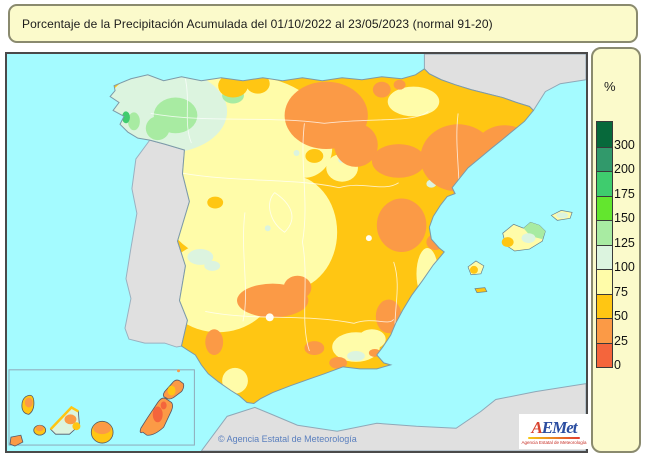  I want to click on canary-islands-inset, so click(101, 408).